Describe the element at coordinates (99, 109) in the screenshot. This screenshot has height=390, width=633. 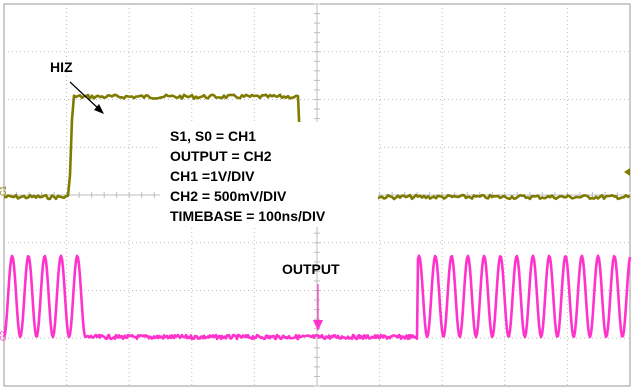
I see `hiz-arrow-head-icon` at that location.